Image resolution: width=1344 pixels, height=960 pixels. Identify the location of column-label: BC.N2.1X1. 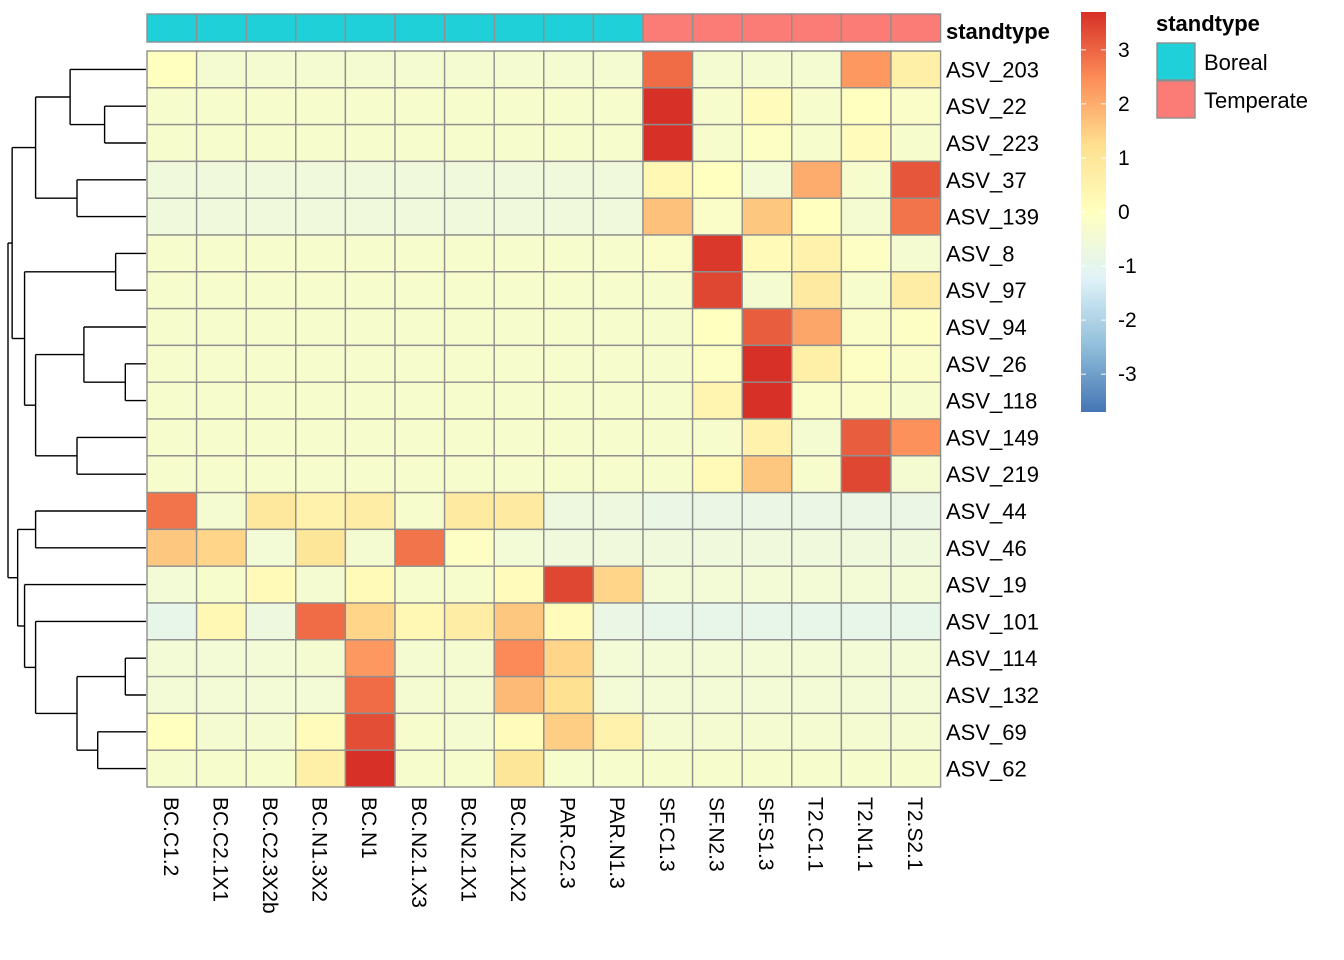
(467, 849).